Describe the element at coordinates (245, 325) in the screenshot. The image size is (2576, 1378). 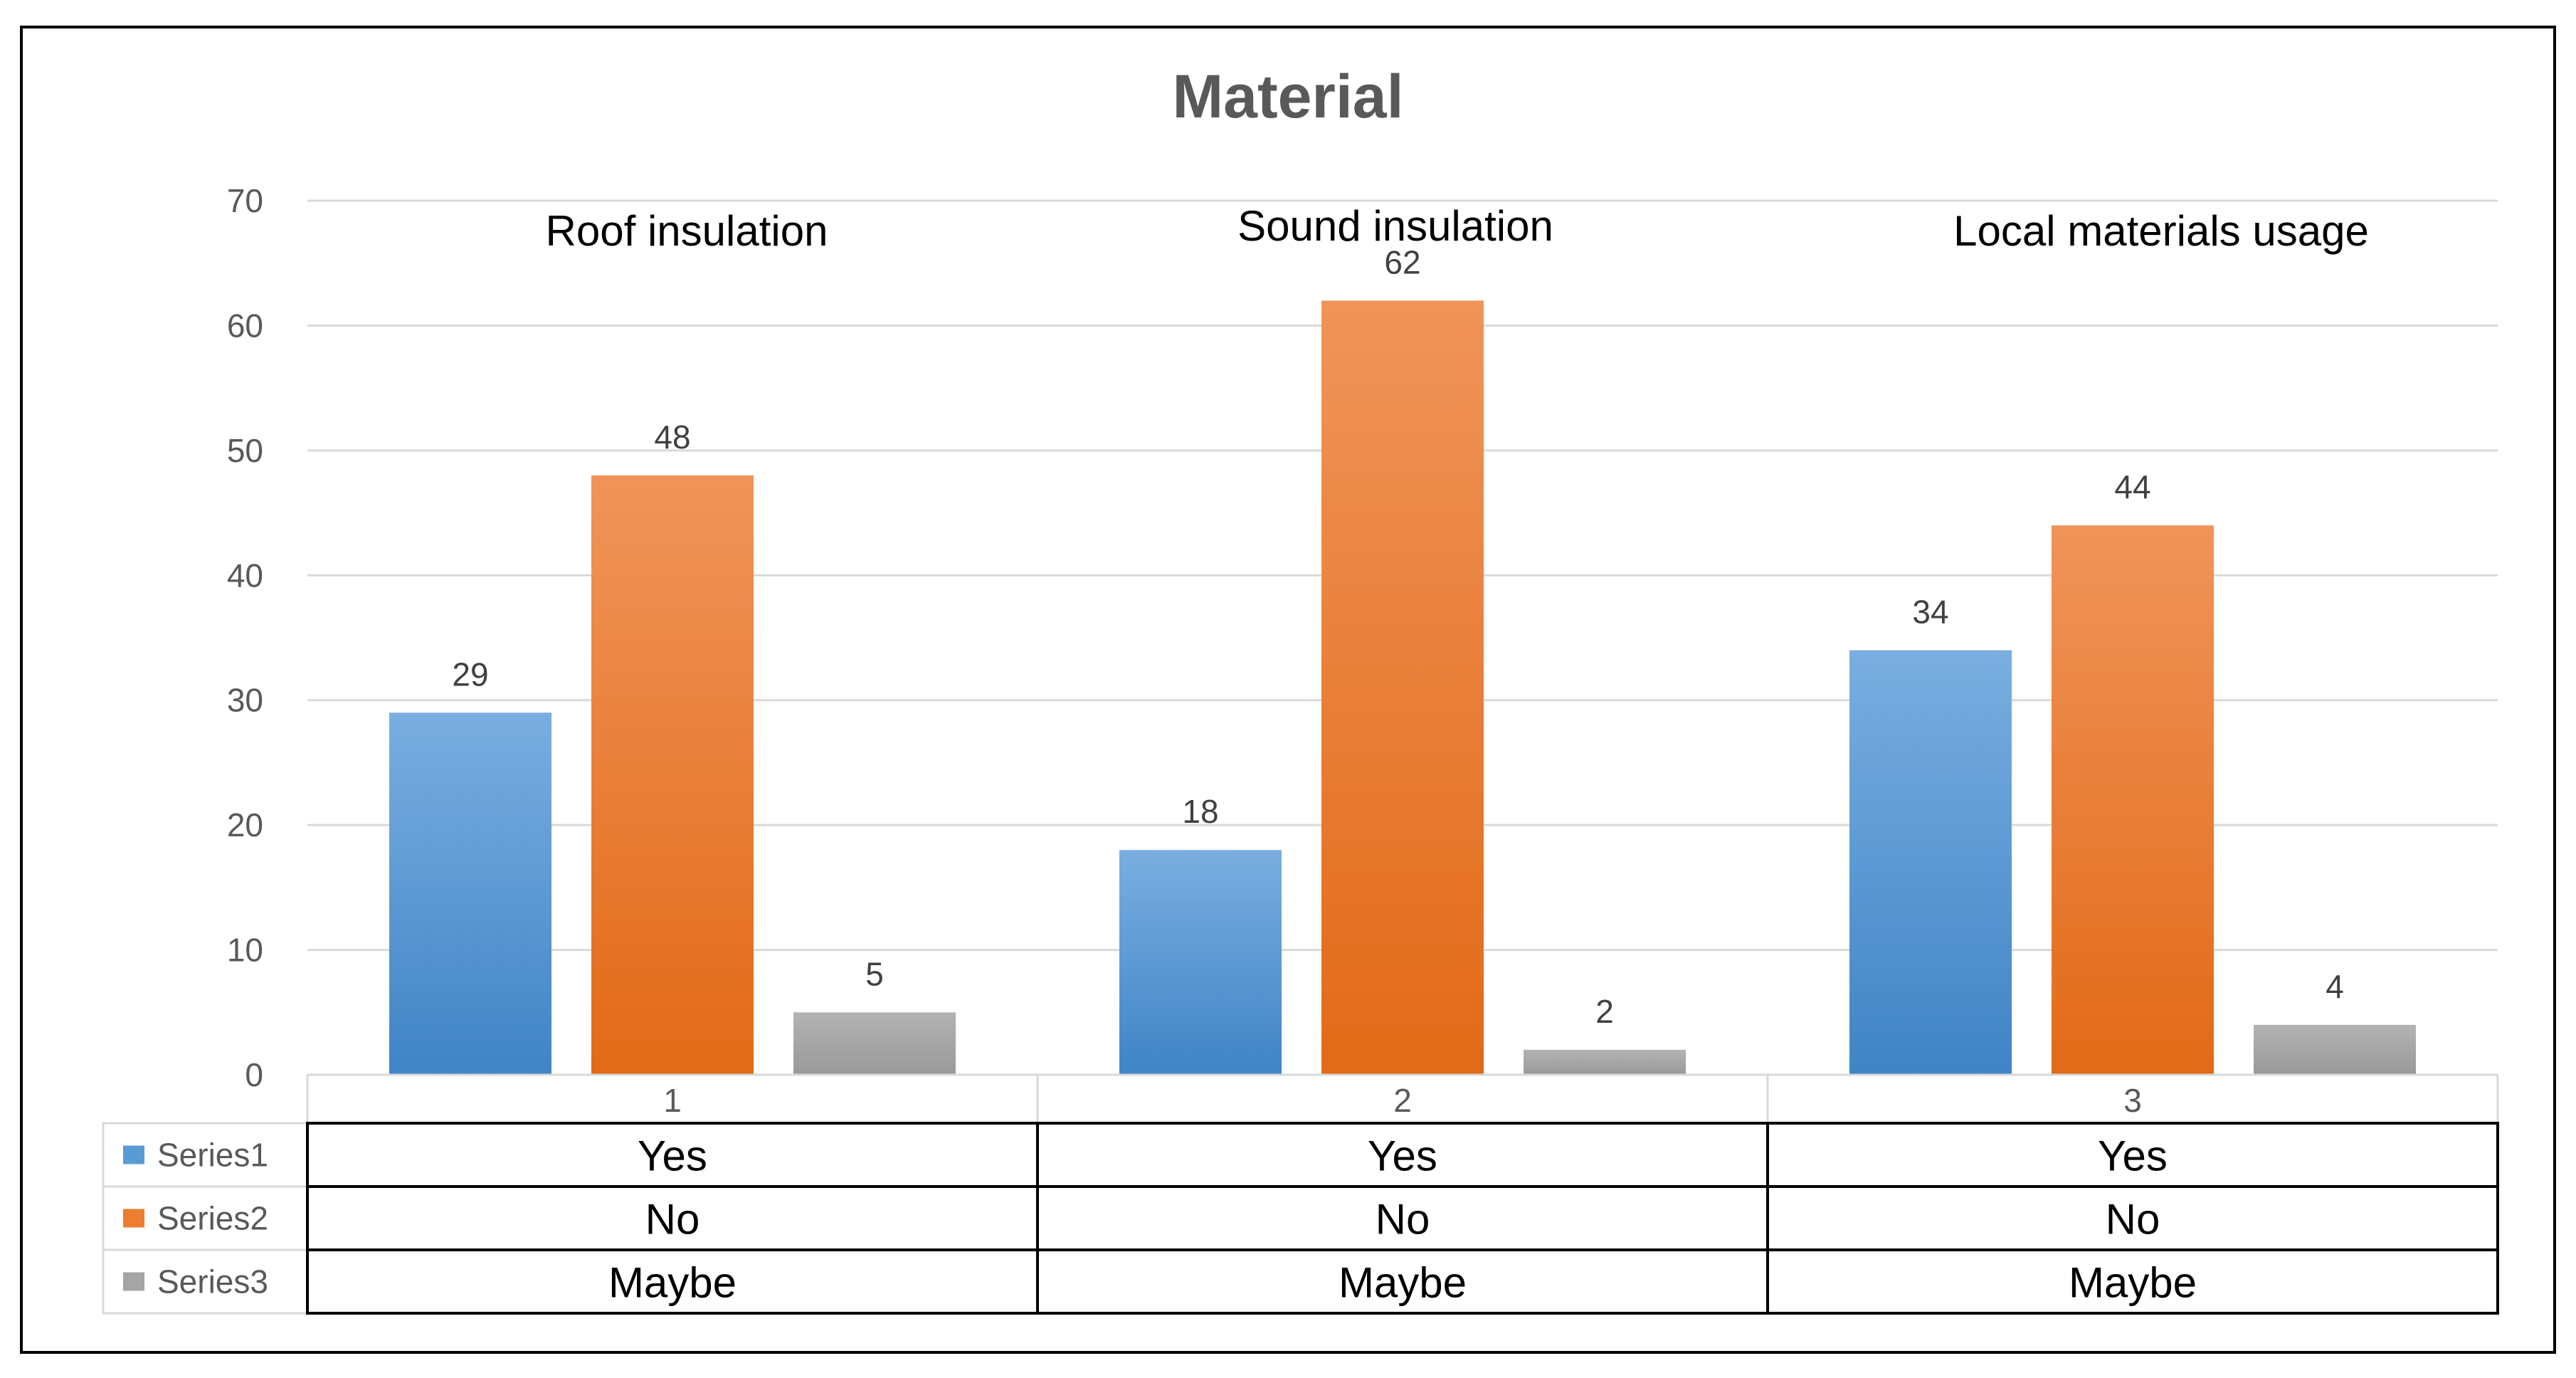
I see `y-tick-label: 60` at that location.